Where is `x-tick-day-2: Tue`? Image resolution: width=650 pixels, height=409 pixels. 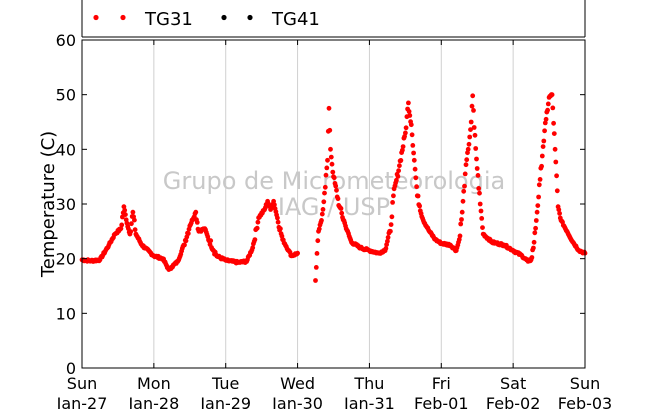
x-tick-day-2: Tue is located at coordinates (225, 383).